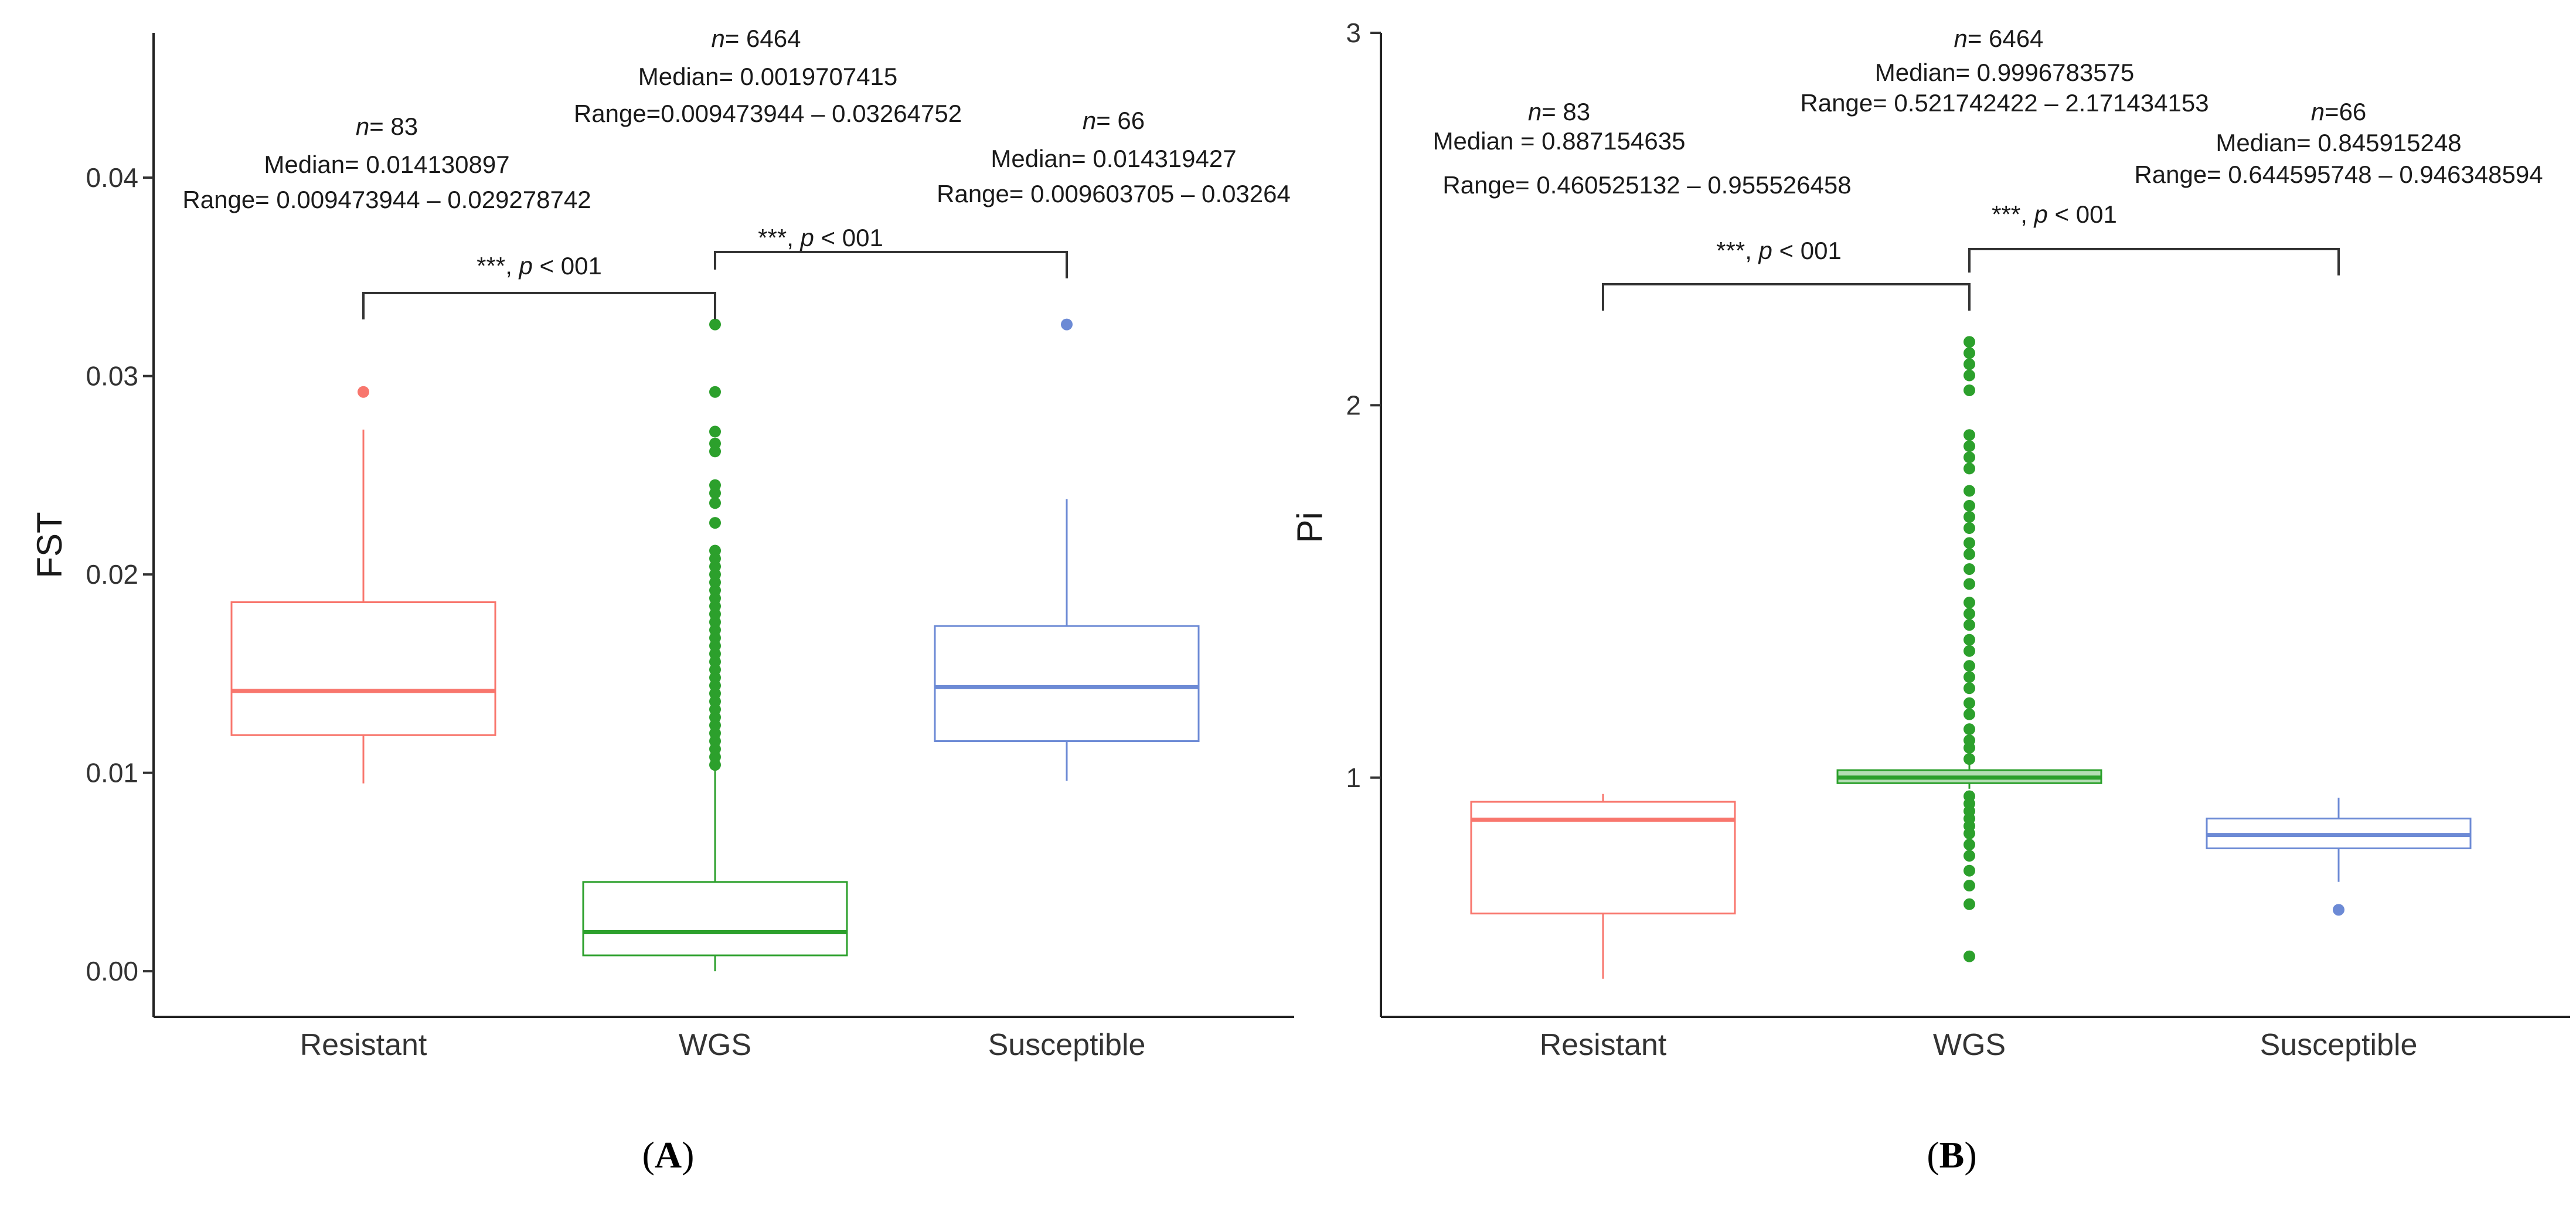 The height and width of the screenshot is (1205, 2576). I want to click on panel-a-resistant-range: Range= 0.009473944 – 0.029278742, so click(386, 199).